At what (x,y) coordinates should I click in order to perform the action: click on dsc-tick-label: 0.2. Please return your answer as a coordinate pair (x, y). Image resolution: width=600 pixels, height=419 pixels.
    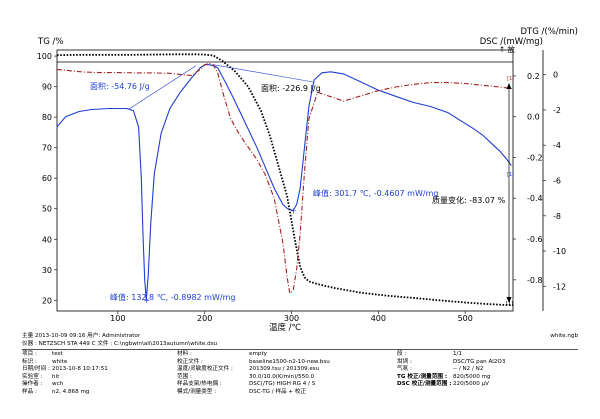
    Looking at the image, I should click on (533, 76).